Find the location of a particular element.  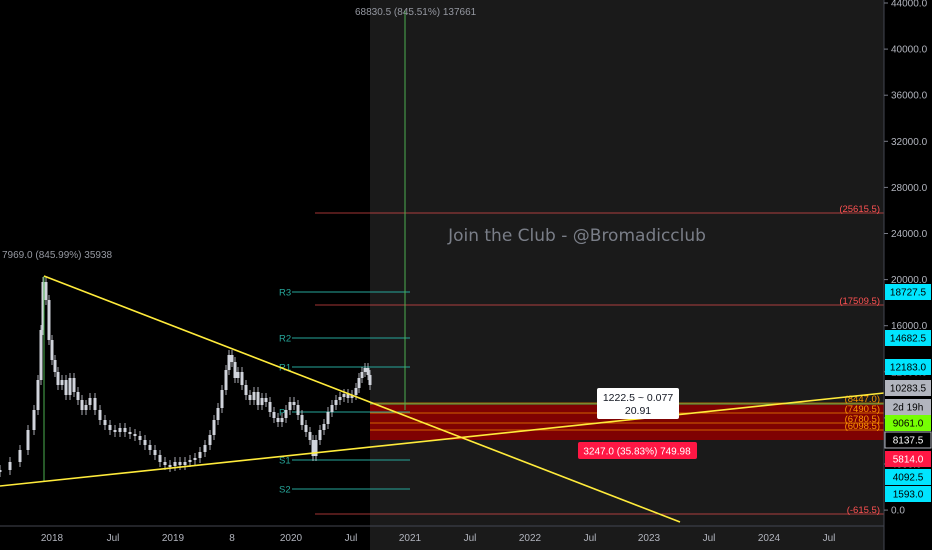

price-label: 18727.5 is located at coordinates (908, 293).